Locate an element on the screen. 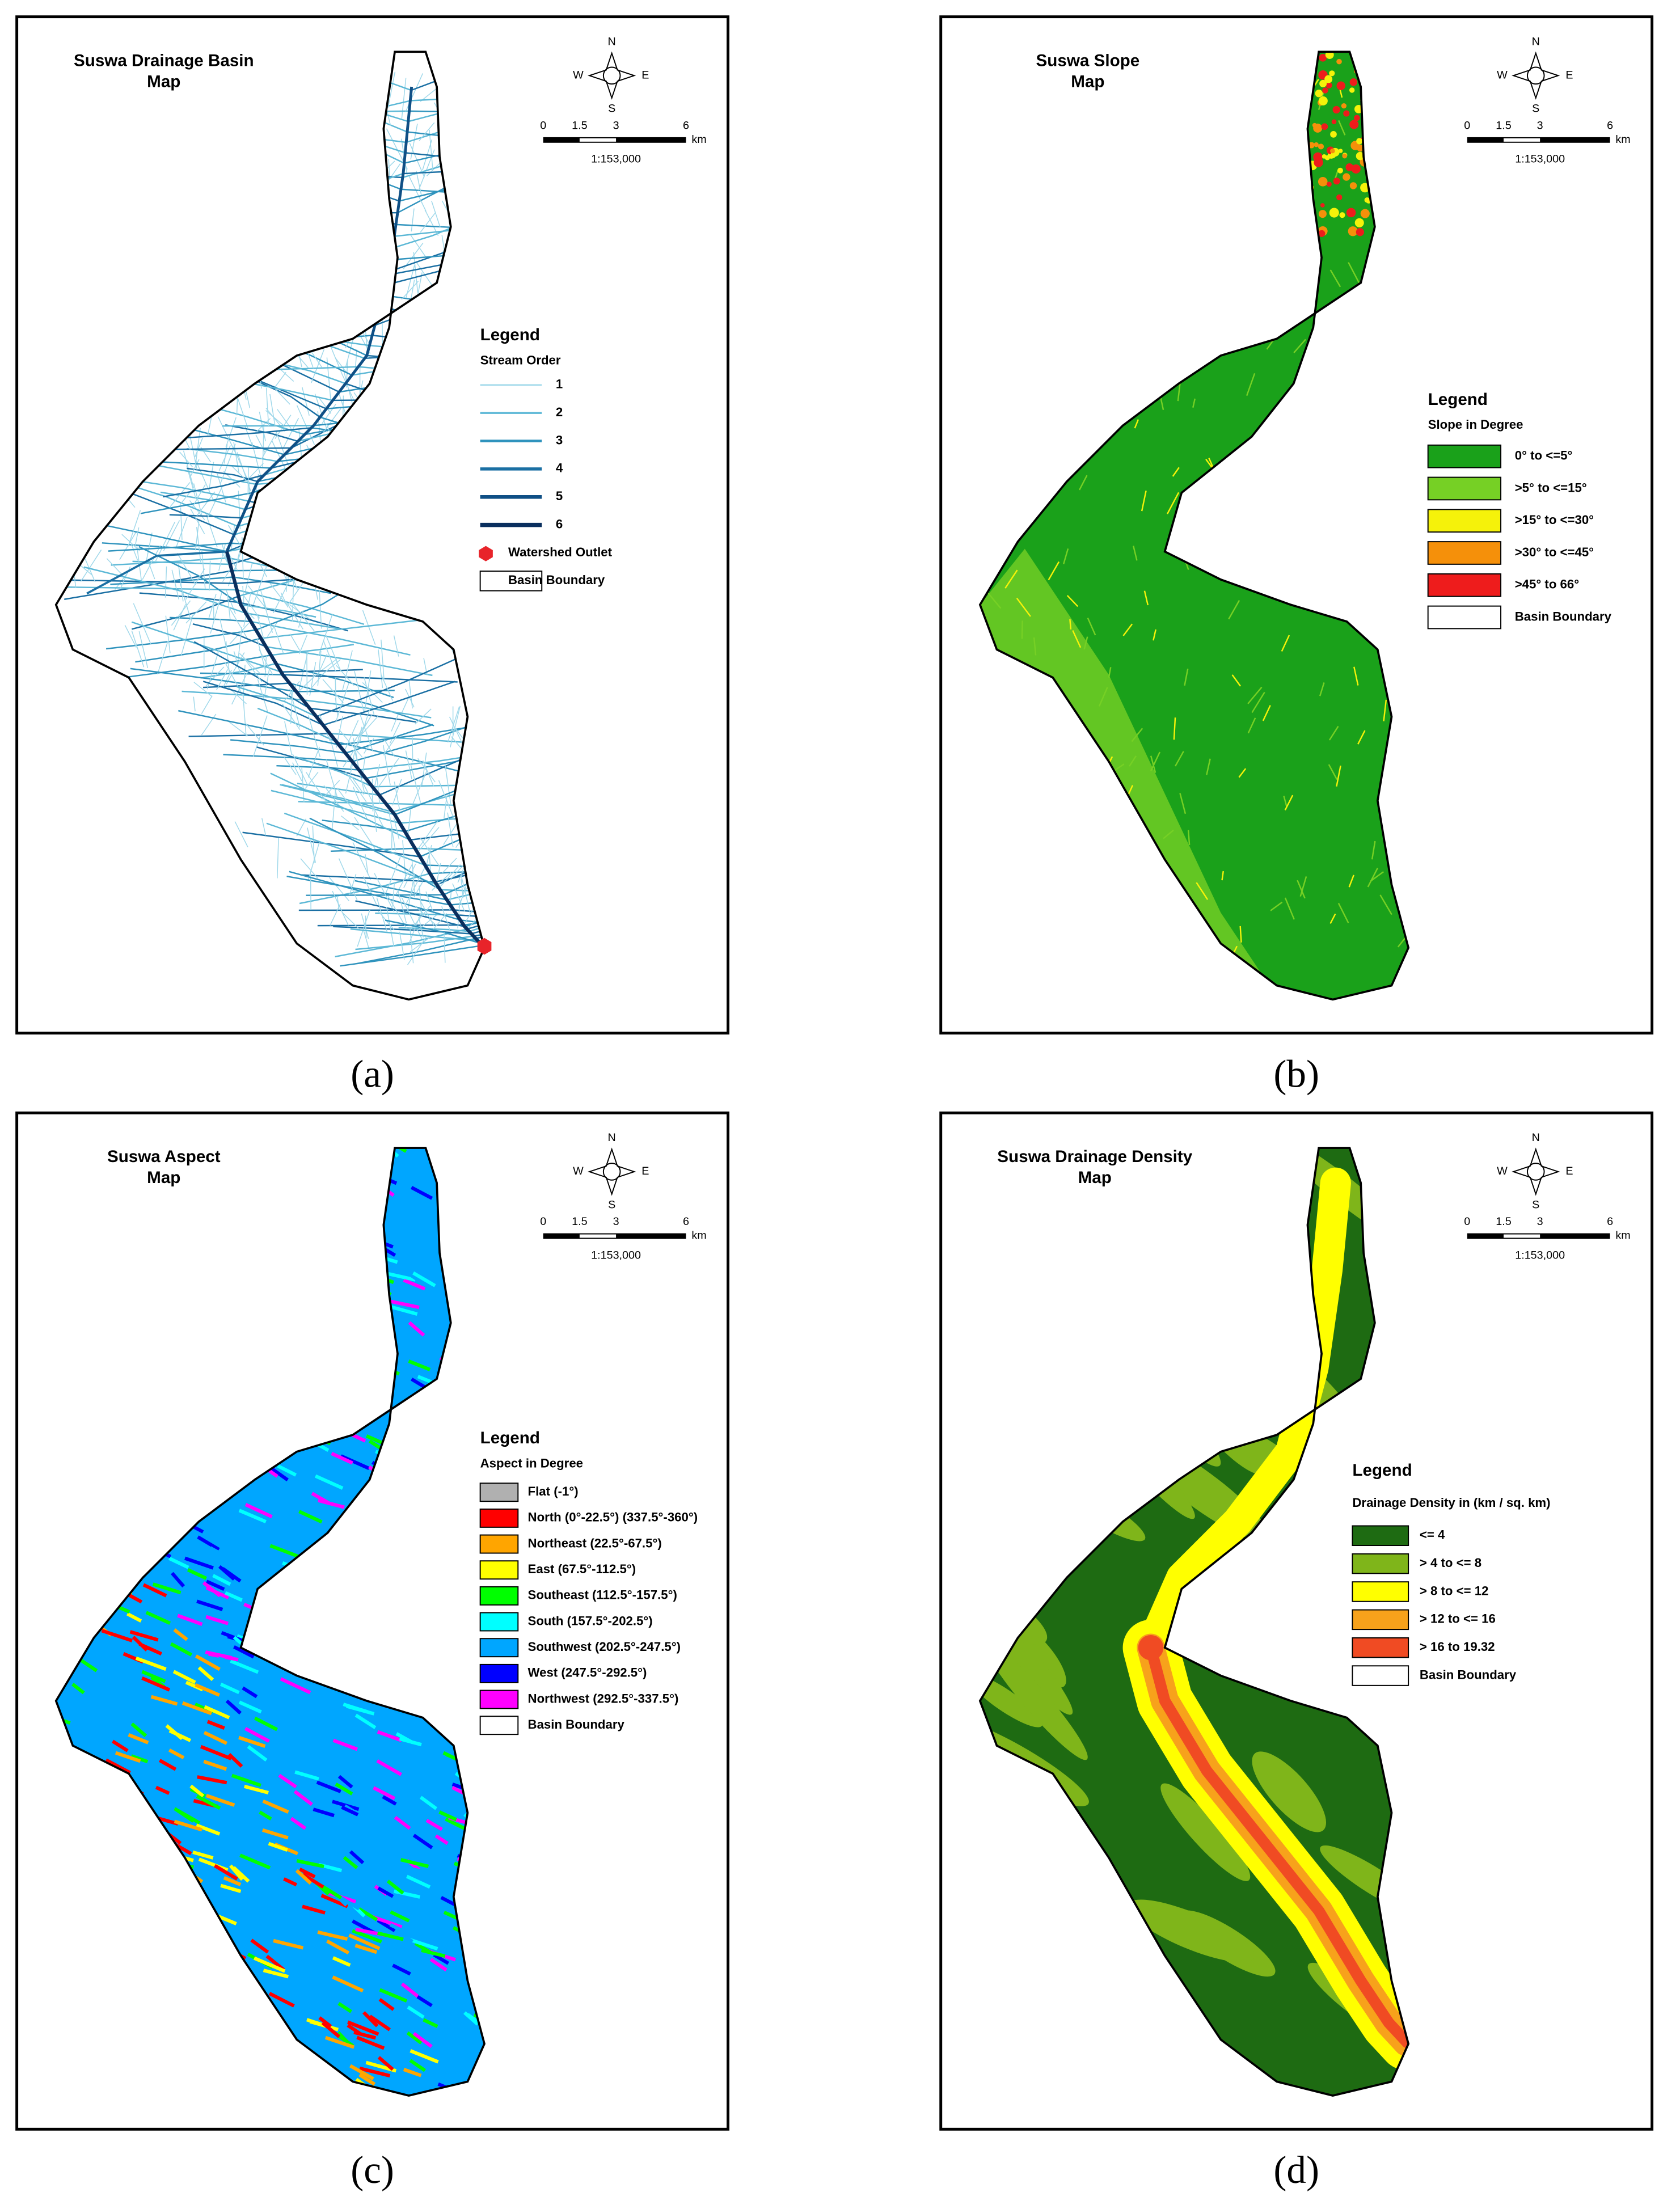 This screenshot has height=2209, width=1680. compass-label: S is located at coordinates (1535, 109).